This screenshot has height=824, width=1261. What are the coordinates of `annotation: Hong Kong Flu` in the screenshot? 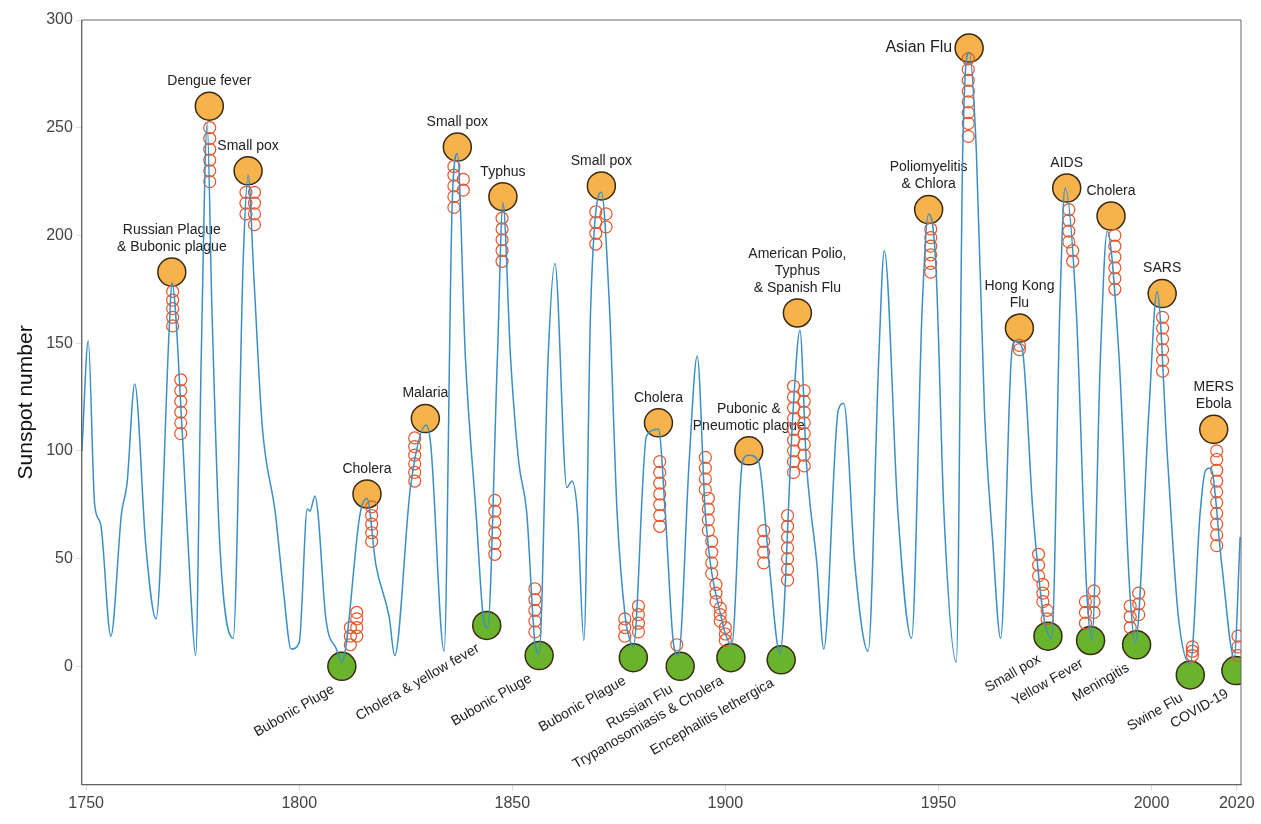 It's located at (1019, 293).